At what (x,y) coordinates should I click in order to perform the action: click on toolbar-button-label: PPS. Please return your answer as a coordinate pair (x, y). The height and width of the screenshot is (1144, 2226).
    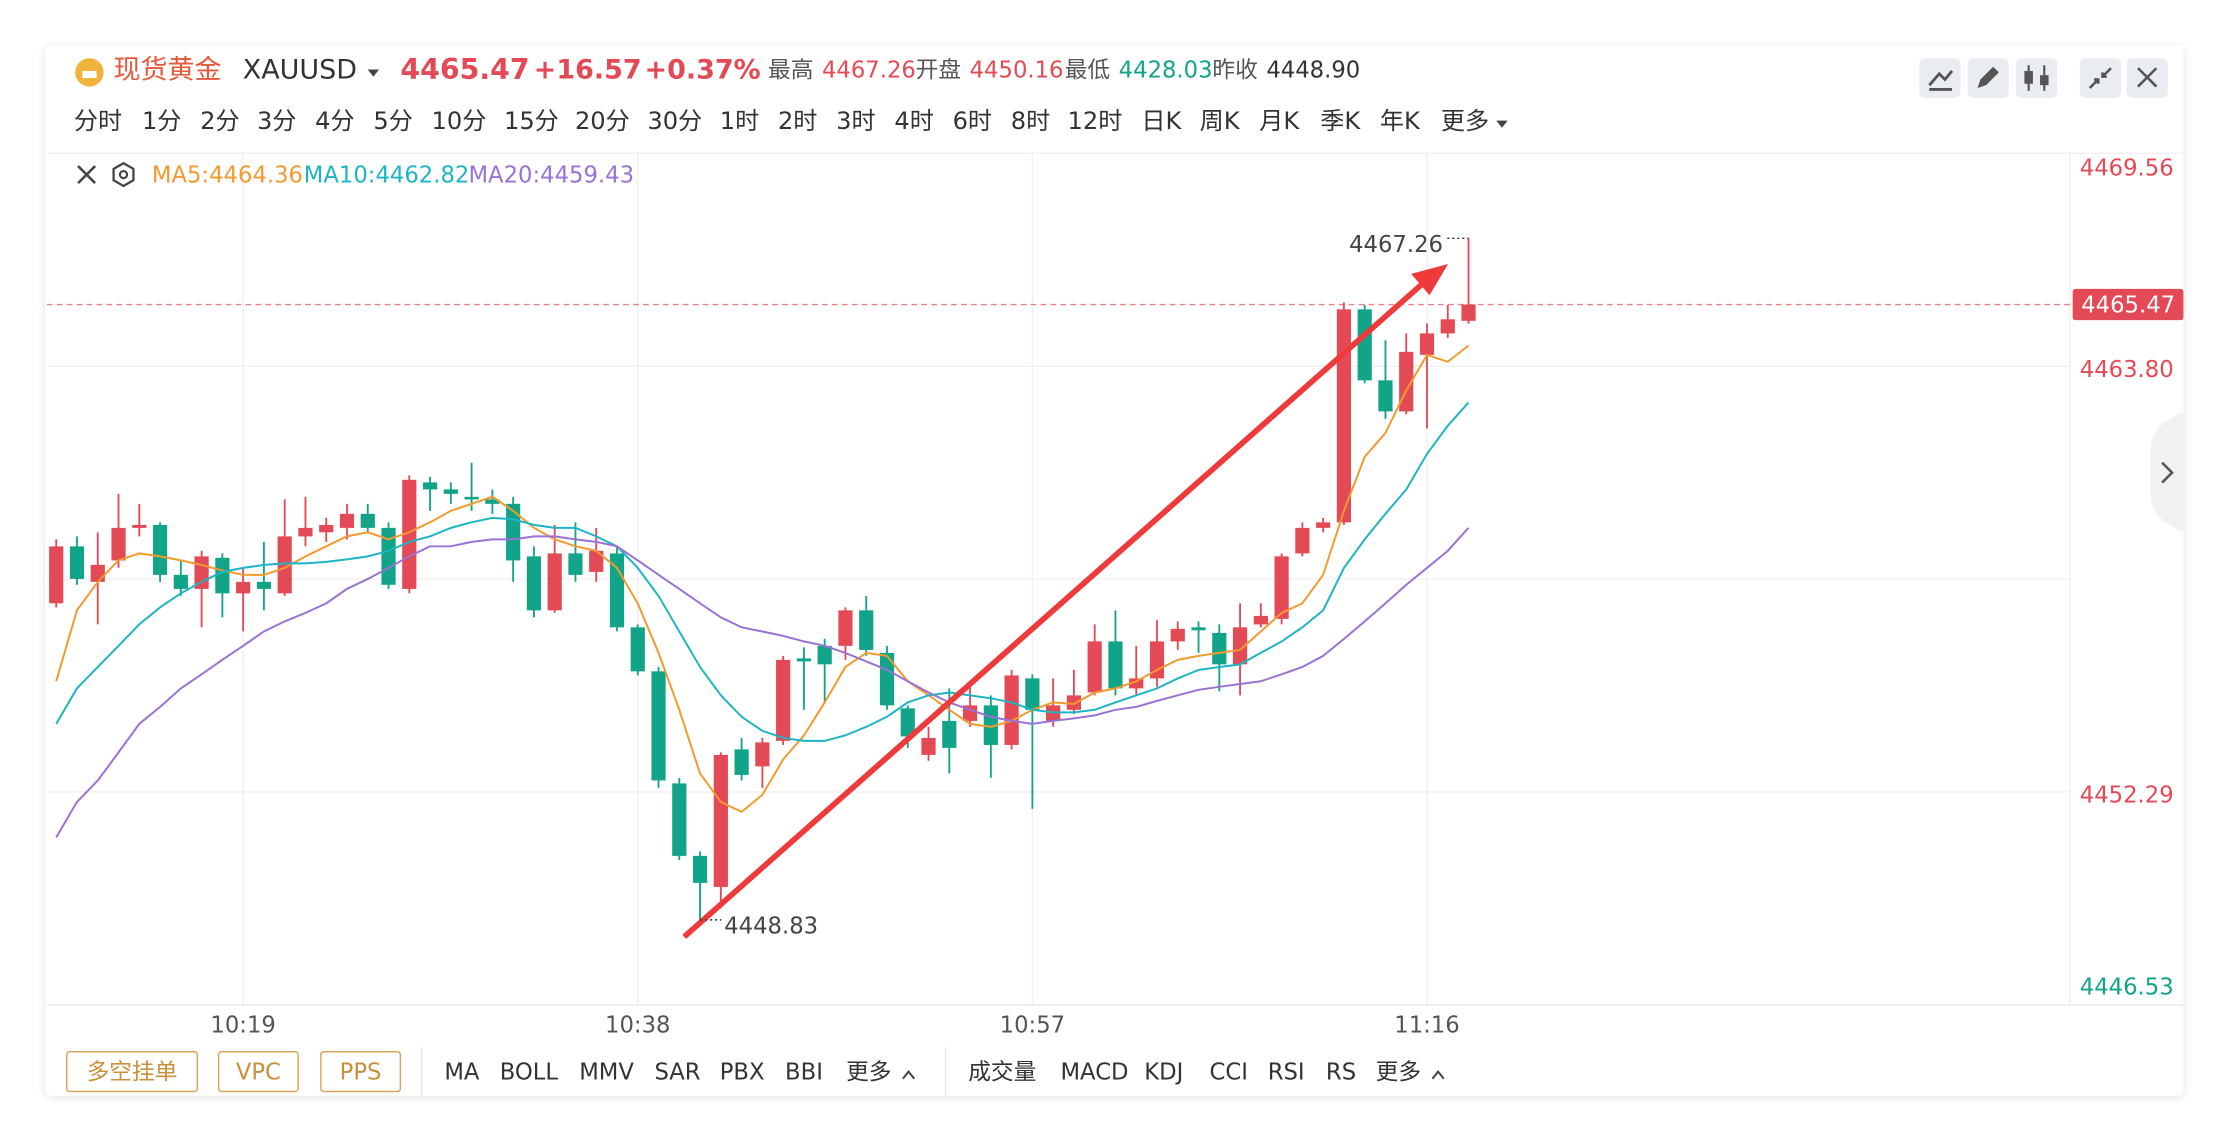
    Looking at the image, I should click on (361, 1073).